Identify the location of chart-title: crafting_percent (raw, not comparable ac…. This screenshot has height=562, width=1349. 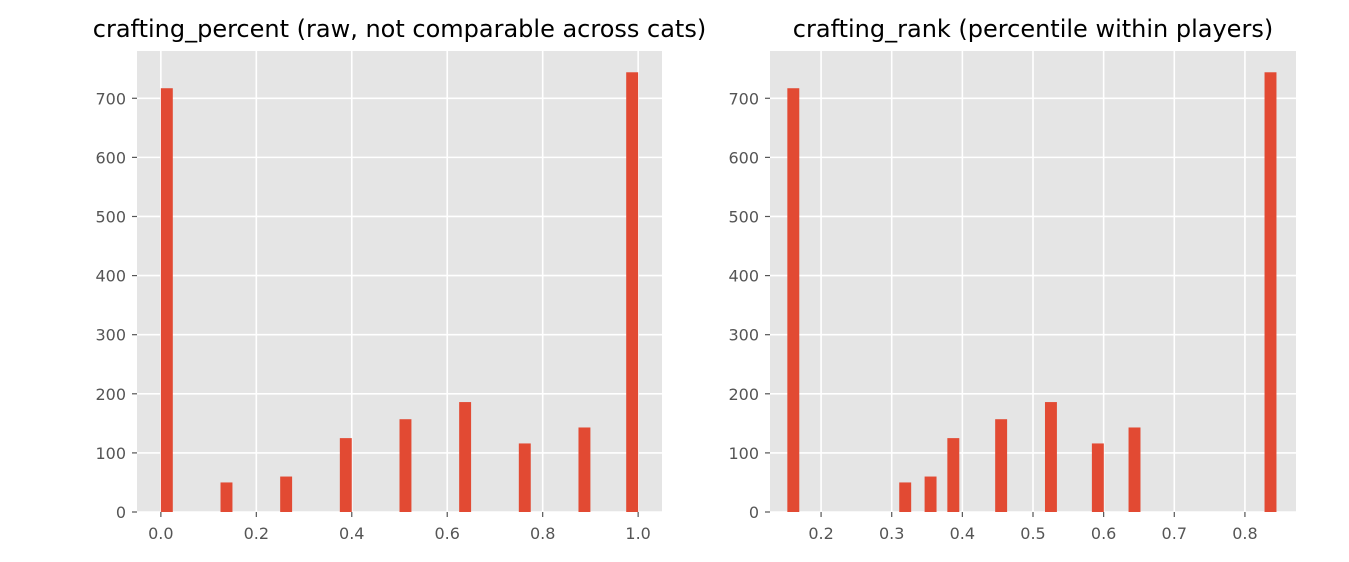
(399, 29).